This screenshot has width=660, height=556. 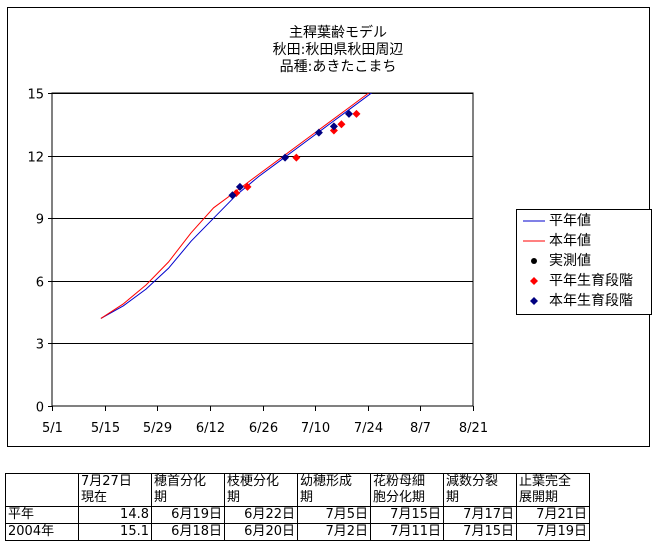 What do you see at coordinates (35, 95) in the screenshot?
I see `y-tick-label: 15` at bounding box center [35, 95].